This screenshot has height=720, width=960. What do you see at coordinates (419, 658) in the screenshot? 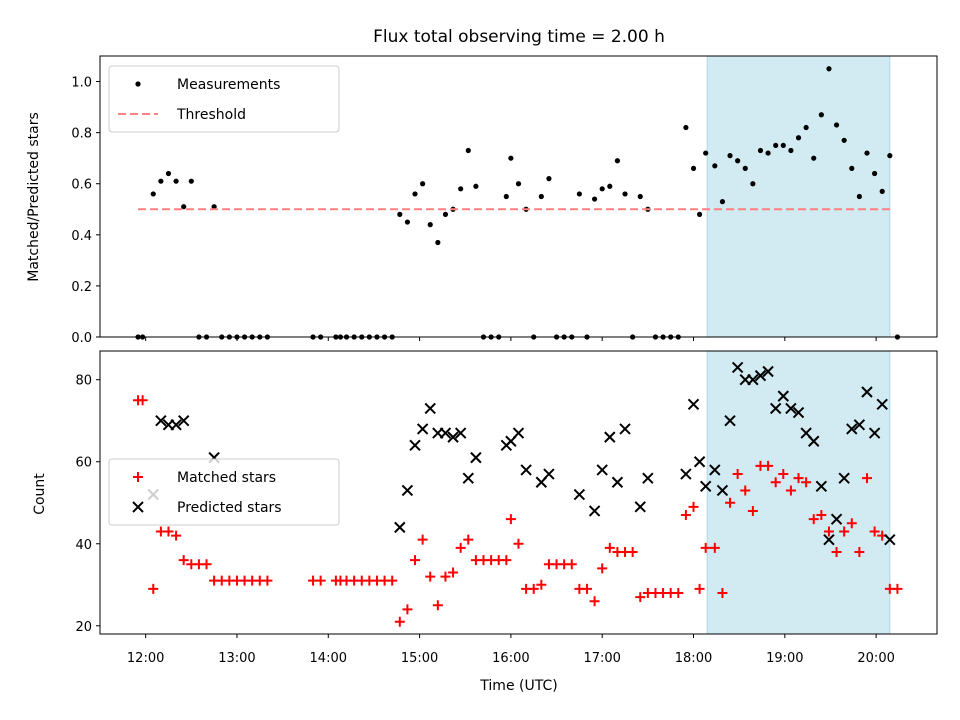
I see `x-tick-label: 15:00` at bounding box center [419, 658].